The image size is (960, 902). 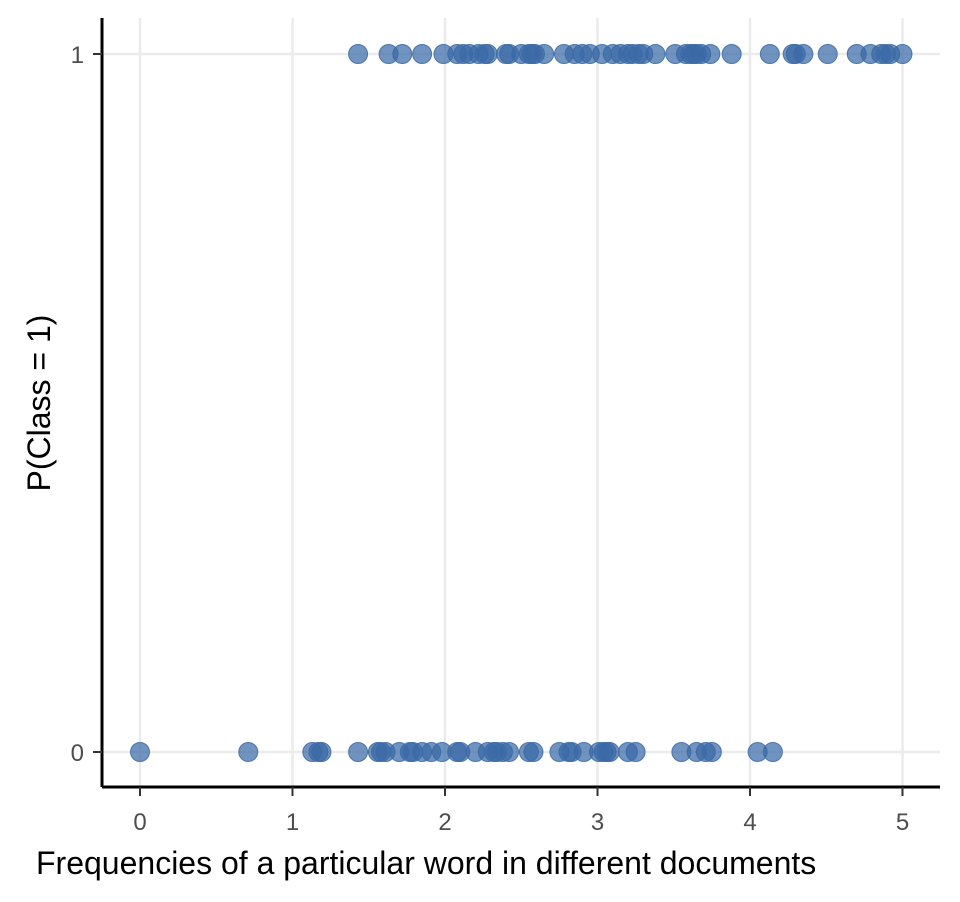 I want to click on x-tick-label: 5, so click(x=902, y=822).